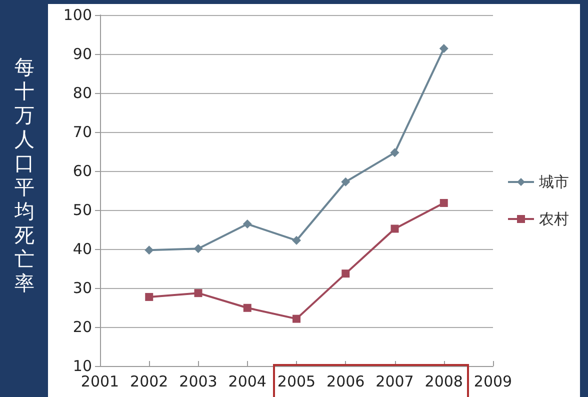  I want to click on x-tick-label: 2008, so click(443, 381).